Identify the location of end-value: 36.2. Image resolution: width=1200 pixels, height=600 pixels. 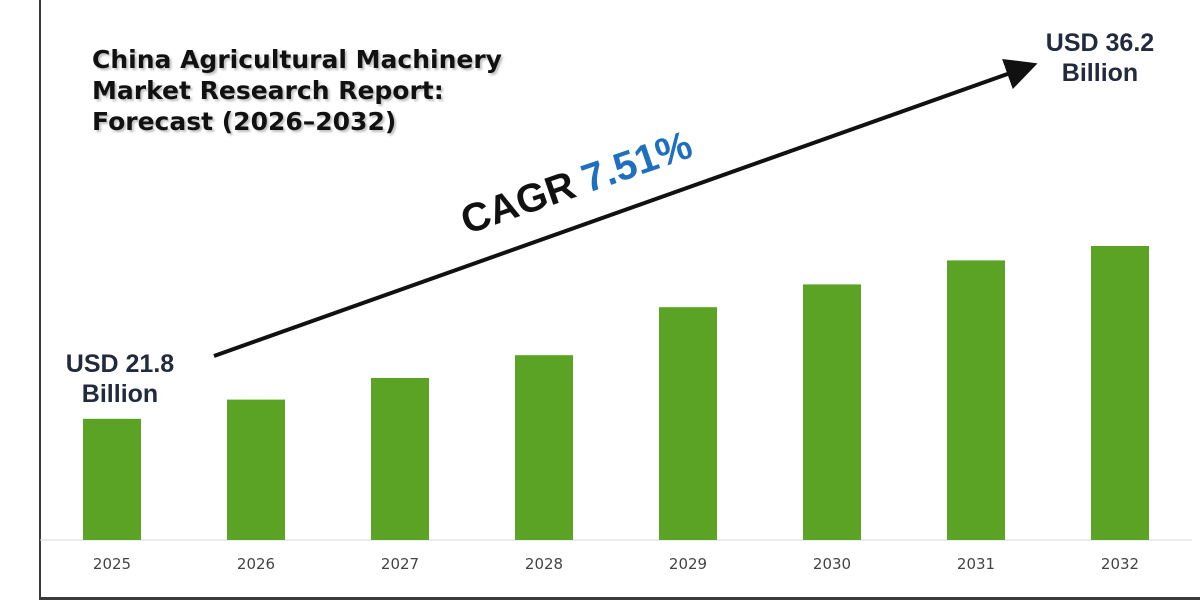
(1130, 43).